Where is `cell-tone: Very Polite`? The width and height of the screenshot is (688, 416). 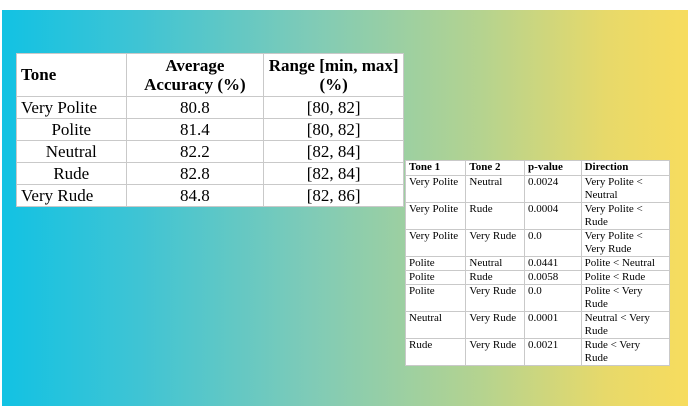
cell-tone: Very Polite is located at coordinates (71, 107).